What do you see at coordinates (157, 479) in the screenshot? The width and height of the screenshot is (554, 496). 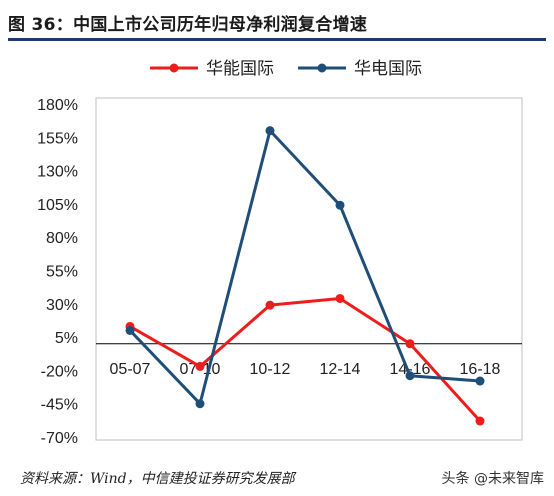 I see `source-note: 资料来源：Wind，中信建投证券研究发展部` at bounding box center [157, 479].